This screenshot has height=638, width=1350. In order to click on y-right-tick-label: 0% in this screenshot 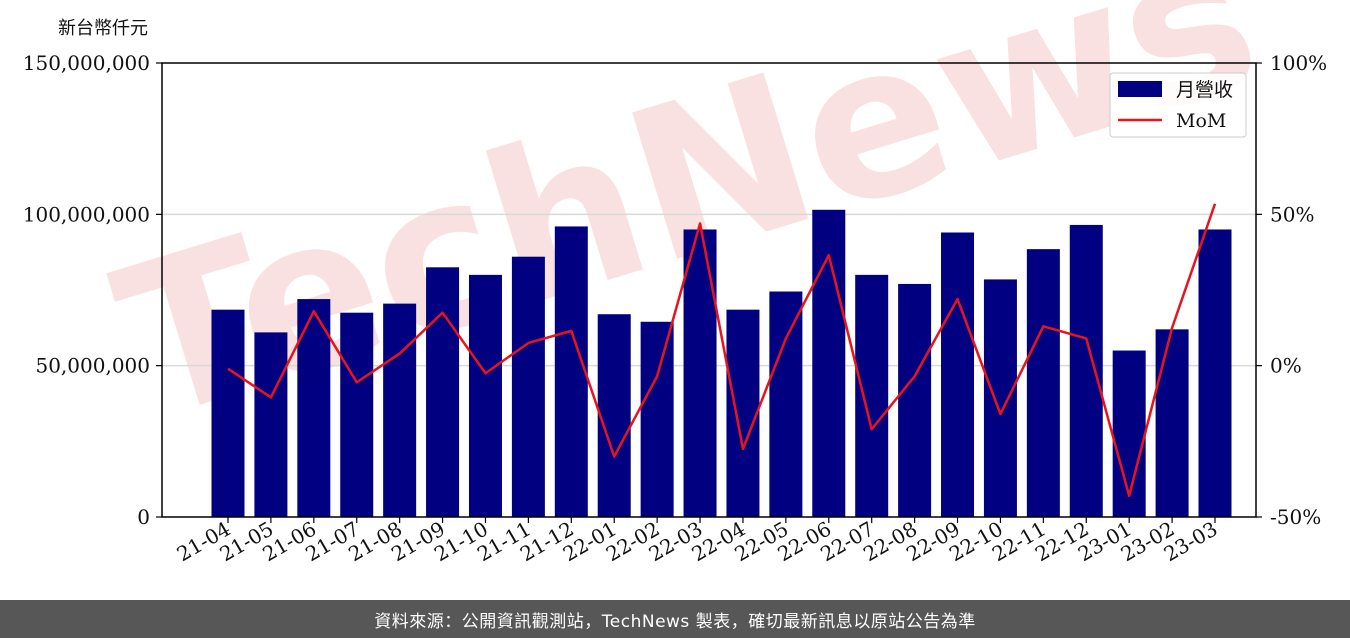, I will do `click(1286, 366)`.